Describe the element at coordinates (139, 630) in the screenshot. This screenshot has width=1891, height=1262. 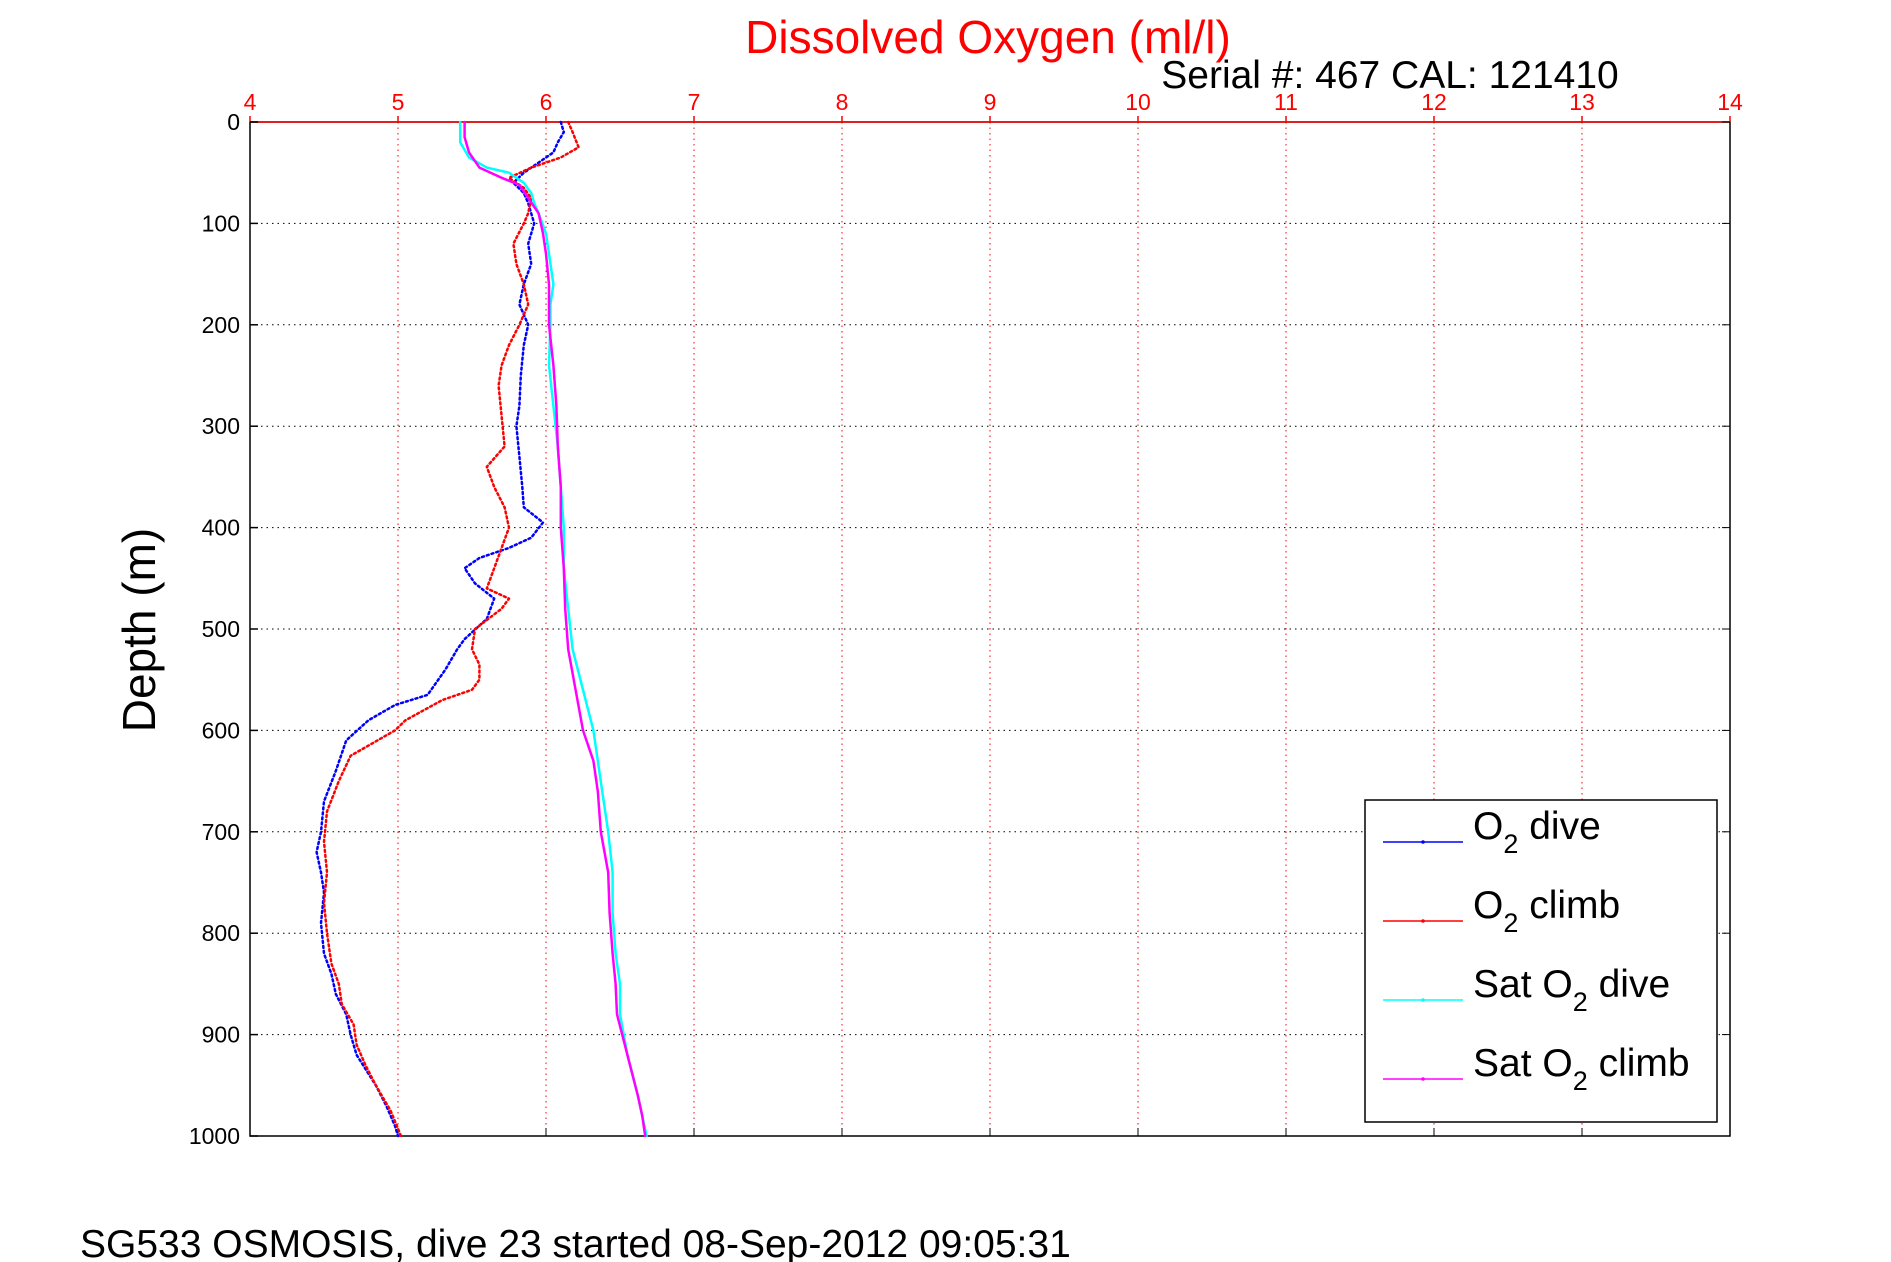
I see `y-axis-title: Depth (m)` at that location.